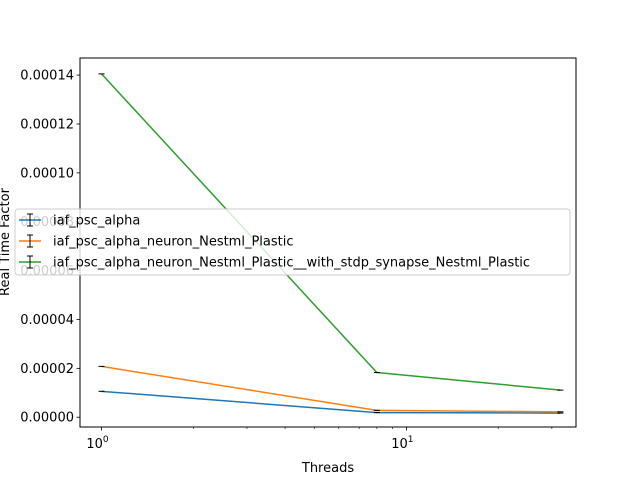 The height and width of the screenshot is (480, 640). I want to click on y-tick-label: 0.00012, so click(47, 124).